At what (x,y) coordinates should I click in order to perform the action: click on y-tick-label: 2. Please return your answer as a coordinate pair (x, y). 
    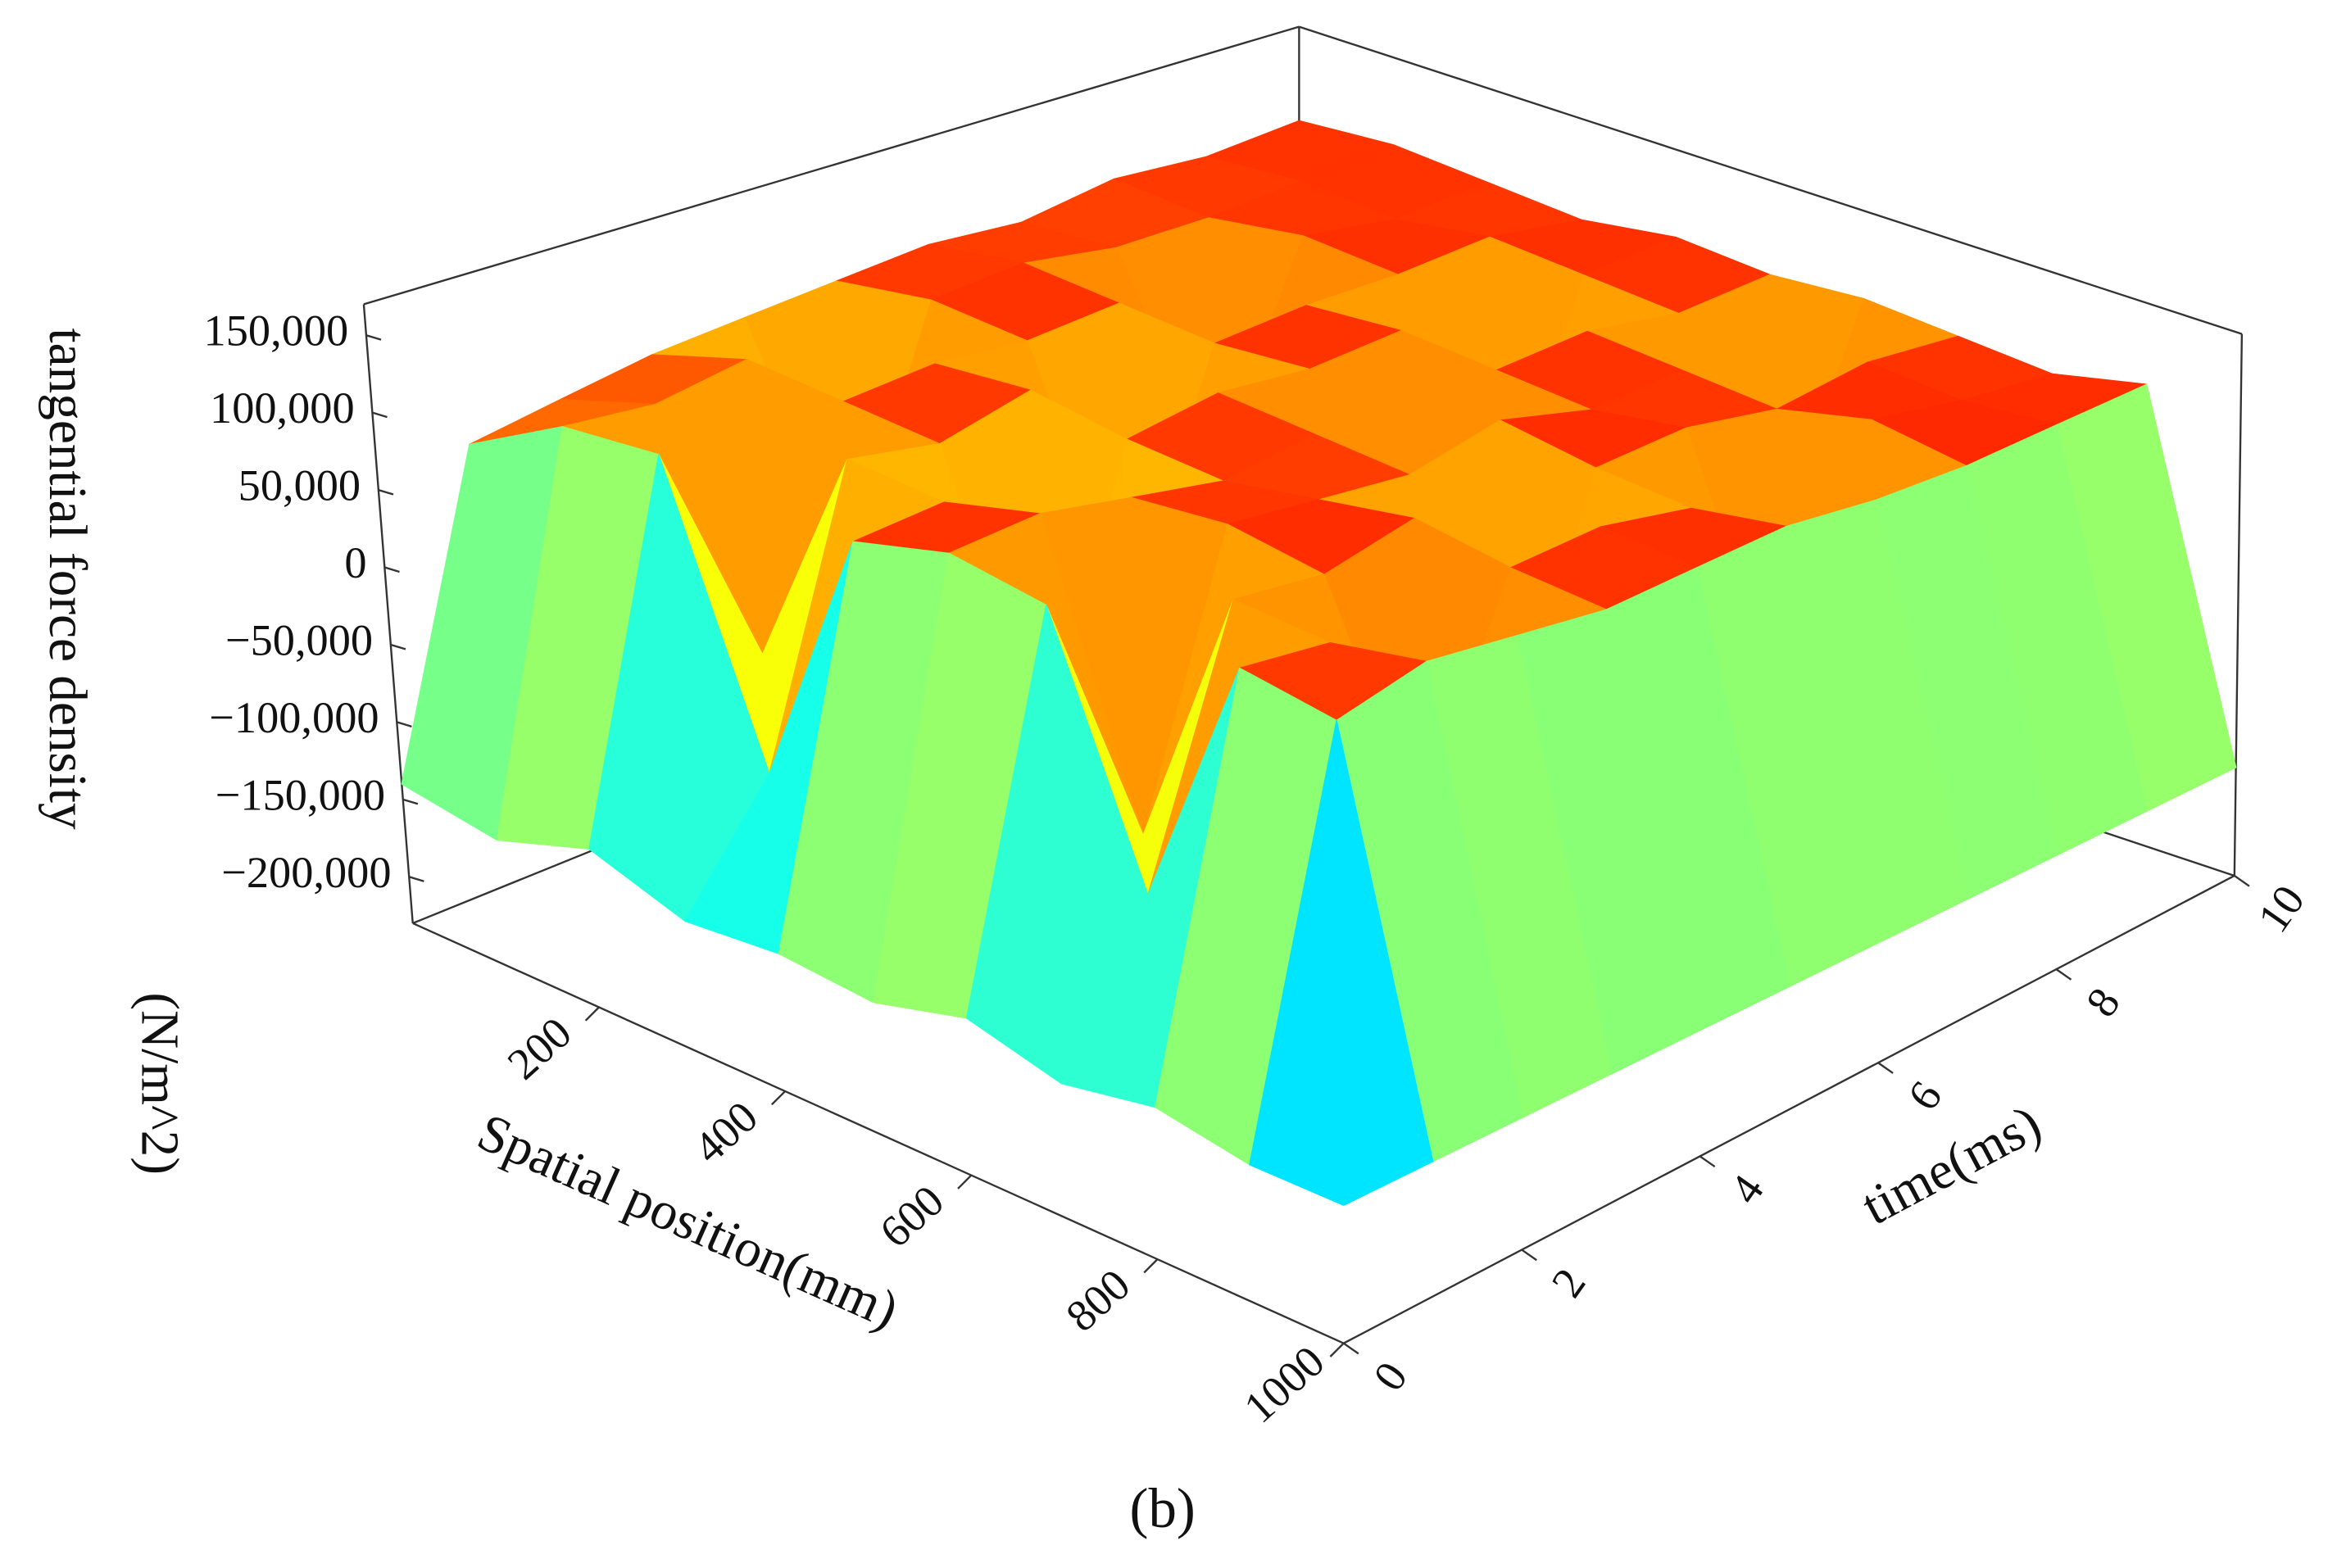
    Looking at the image, I should click on (1568, 1283).